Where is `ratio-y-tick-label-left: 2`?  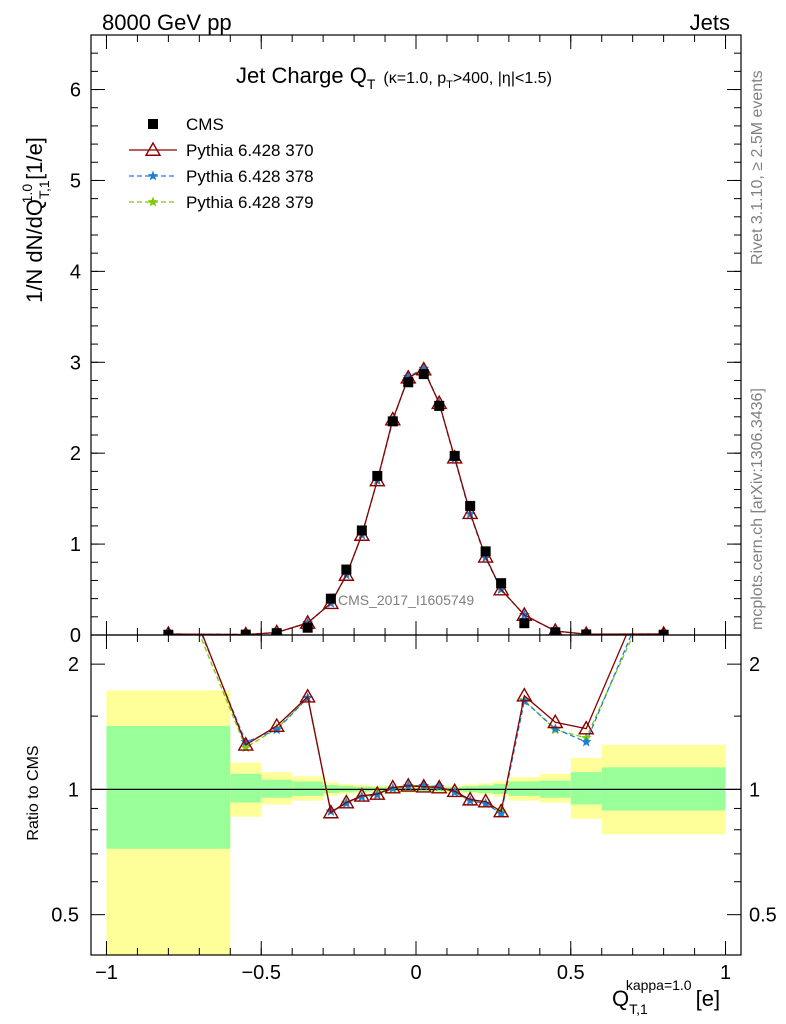 ratio-y-tick-label-left: 2 is located at coordinates (73, 665).